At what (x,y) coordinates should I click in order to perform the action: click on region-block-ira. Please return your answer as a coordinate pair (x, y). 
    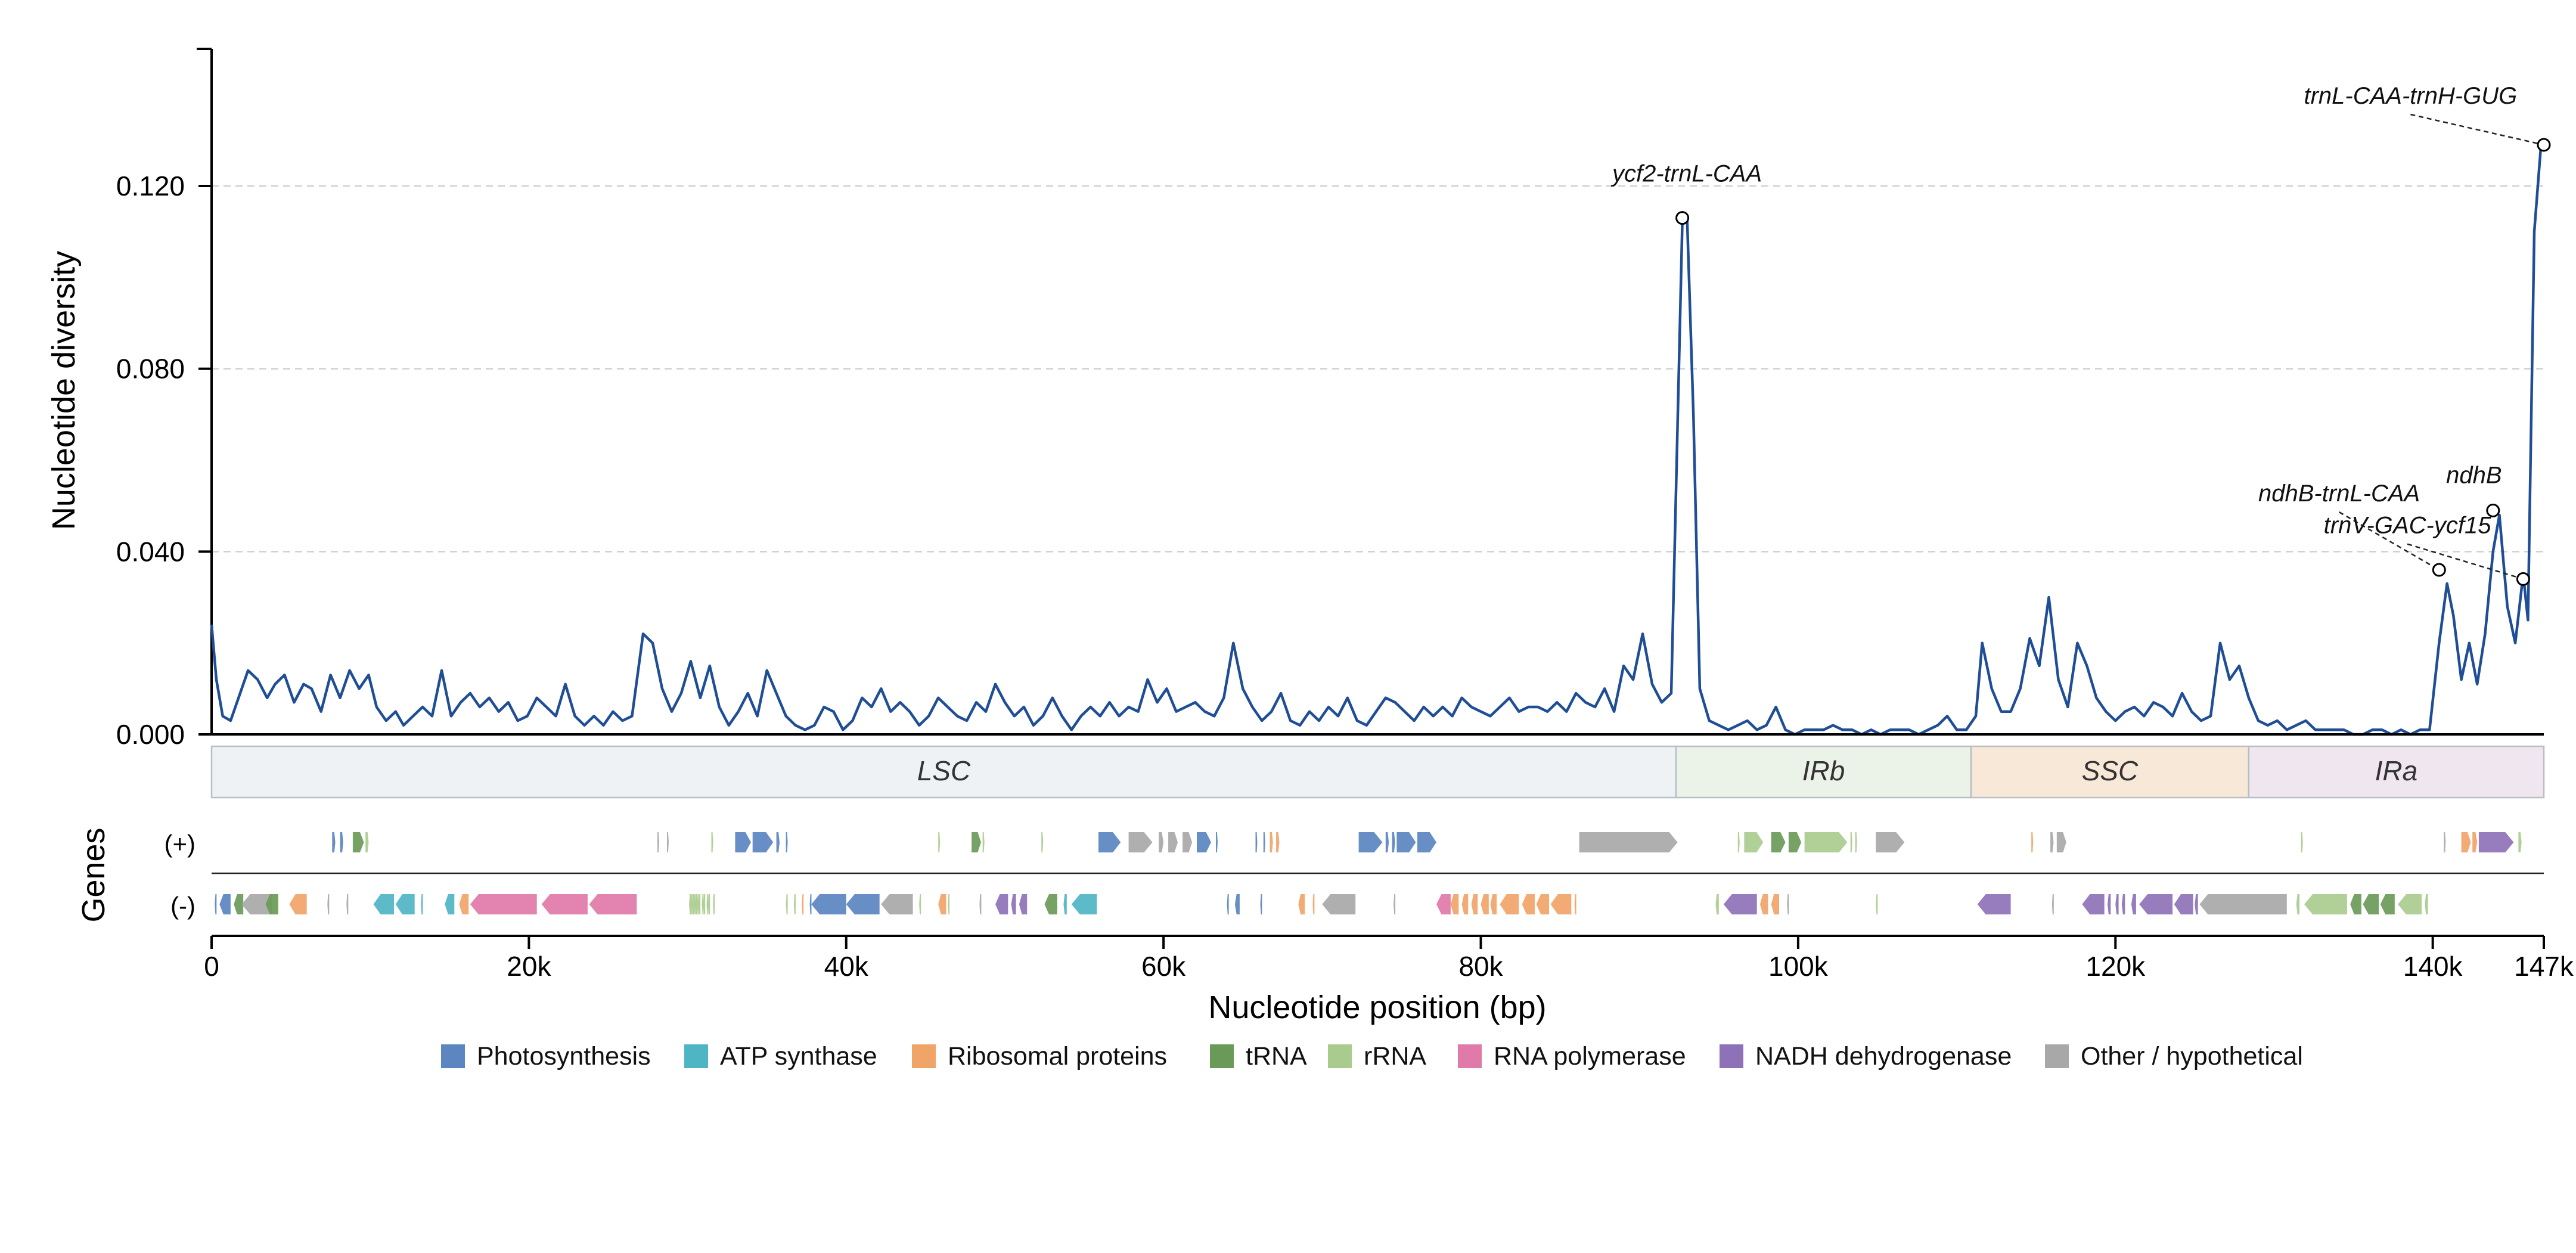
    Looking at the image, I should click on (2396, 772).